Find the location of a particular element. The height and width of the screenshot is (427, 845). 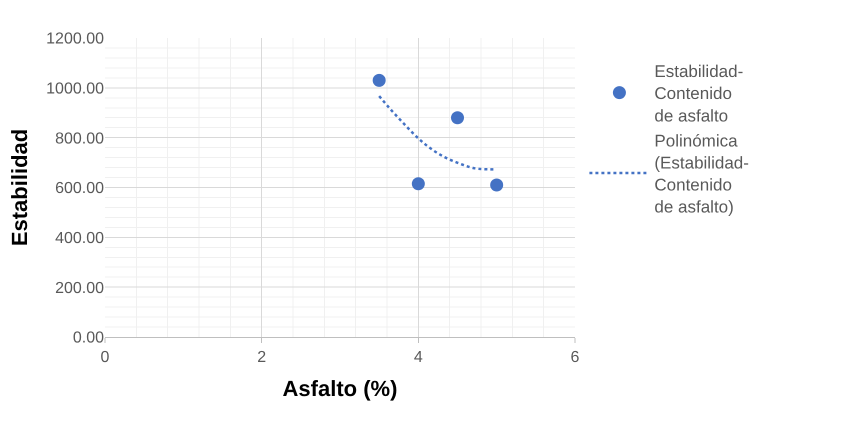

x-axis-title: Asfalto (%) is located at coordinates (340, 389).